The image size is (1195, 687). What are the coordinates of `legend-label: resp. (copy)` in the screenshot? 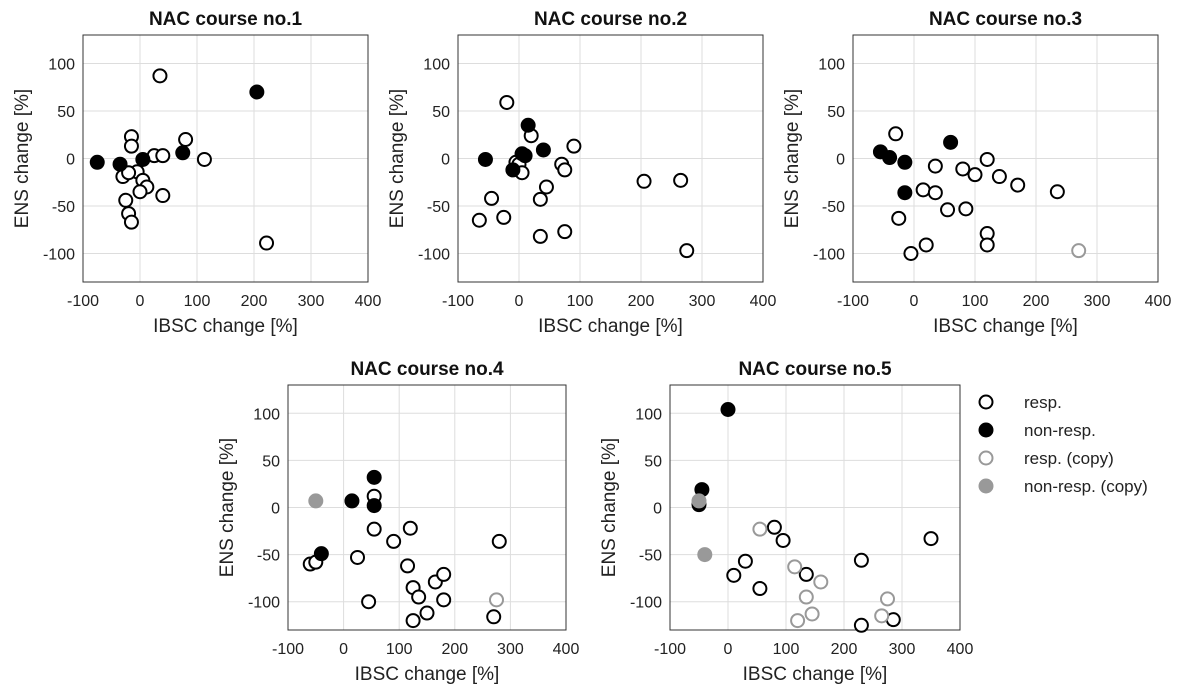 It's located at (1069, 458).